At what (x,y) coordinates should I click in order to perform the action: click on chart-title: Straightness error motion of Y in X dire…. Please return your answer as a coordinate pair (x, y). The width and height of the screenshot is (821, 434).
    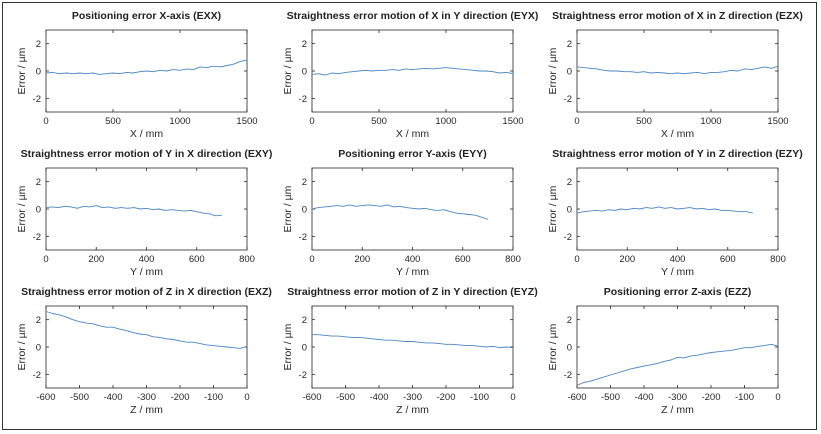
    Looking at the image, I should click on (147, 154).